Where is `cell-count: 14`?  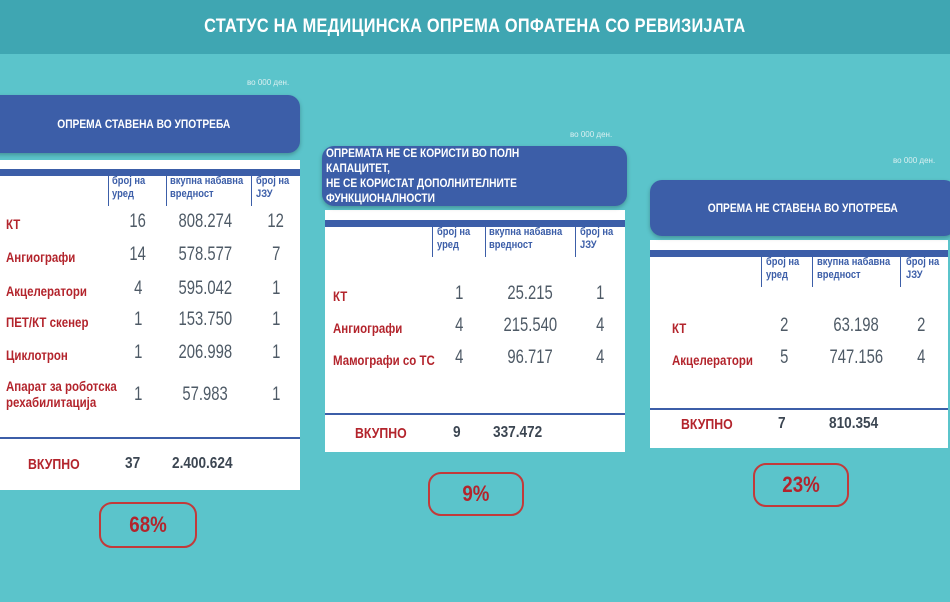
cell-count: 14 is located at coordinates (138, 254).